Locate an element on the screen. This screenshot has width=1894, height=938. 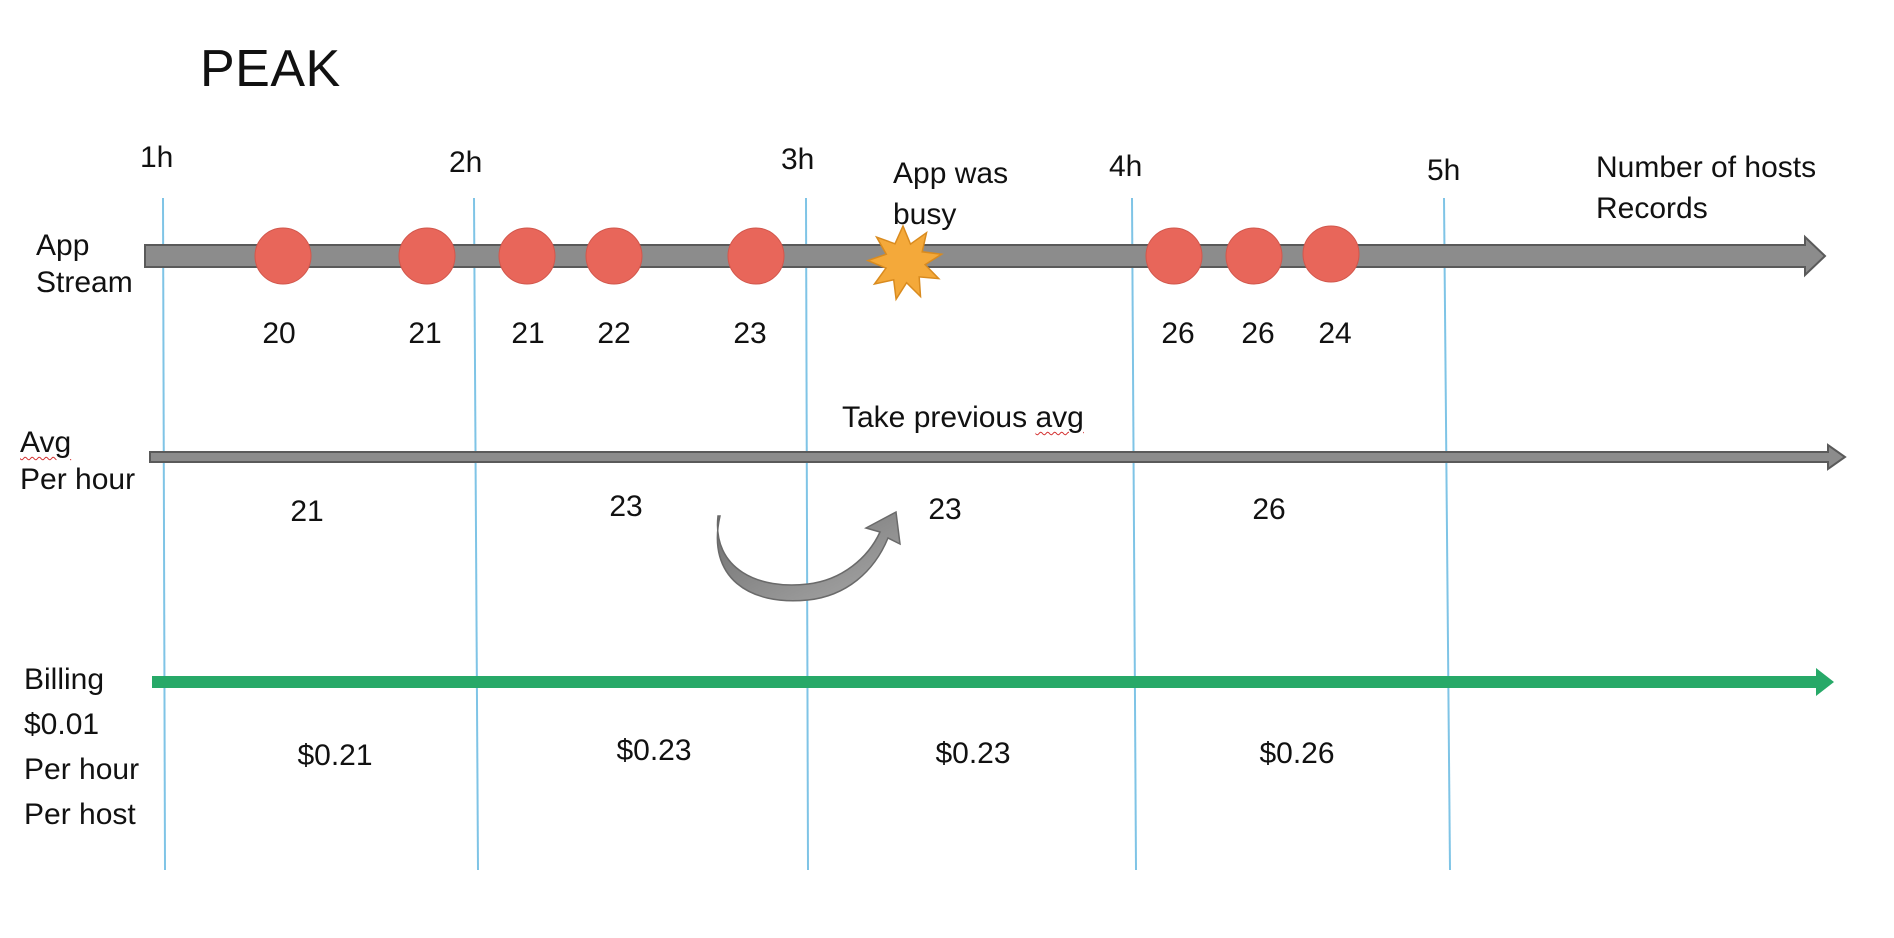
billing-timeline-body is located at coordinates (993, 682).